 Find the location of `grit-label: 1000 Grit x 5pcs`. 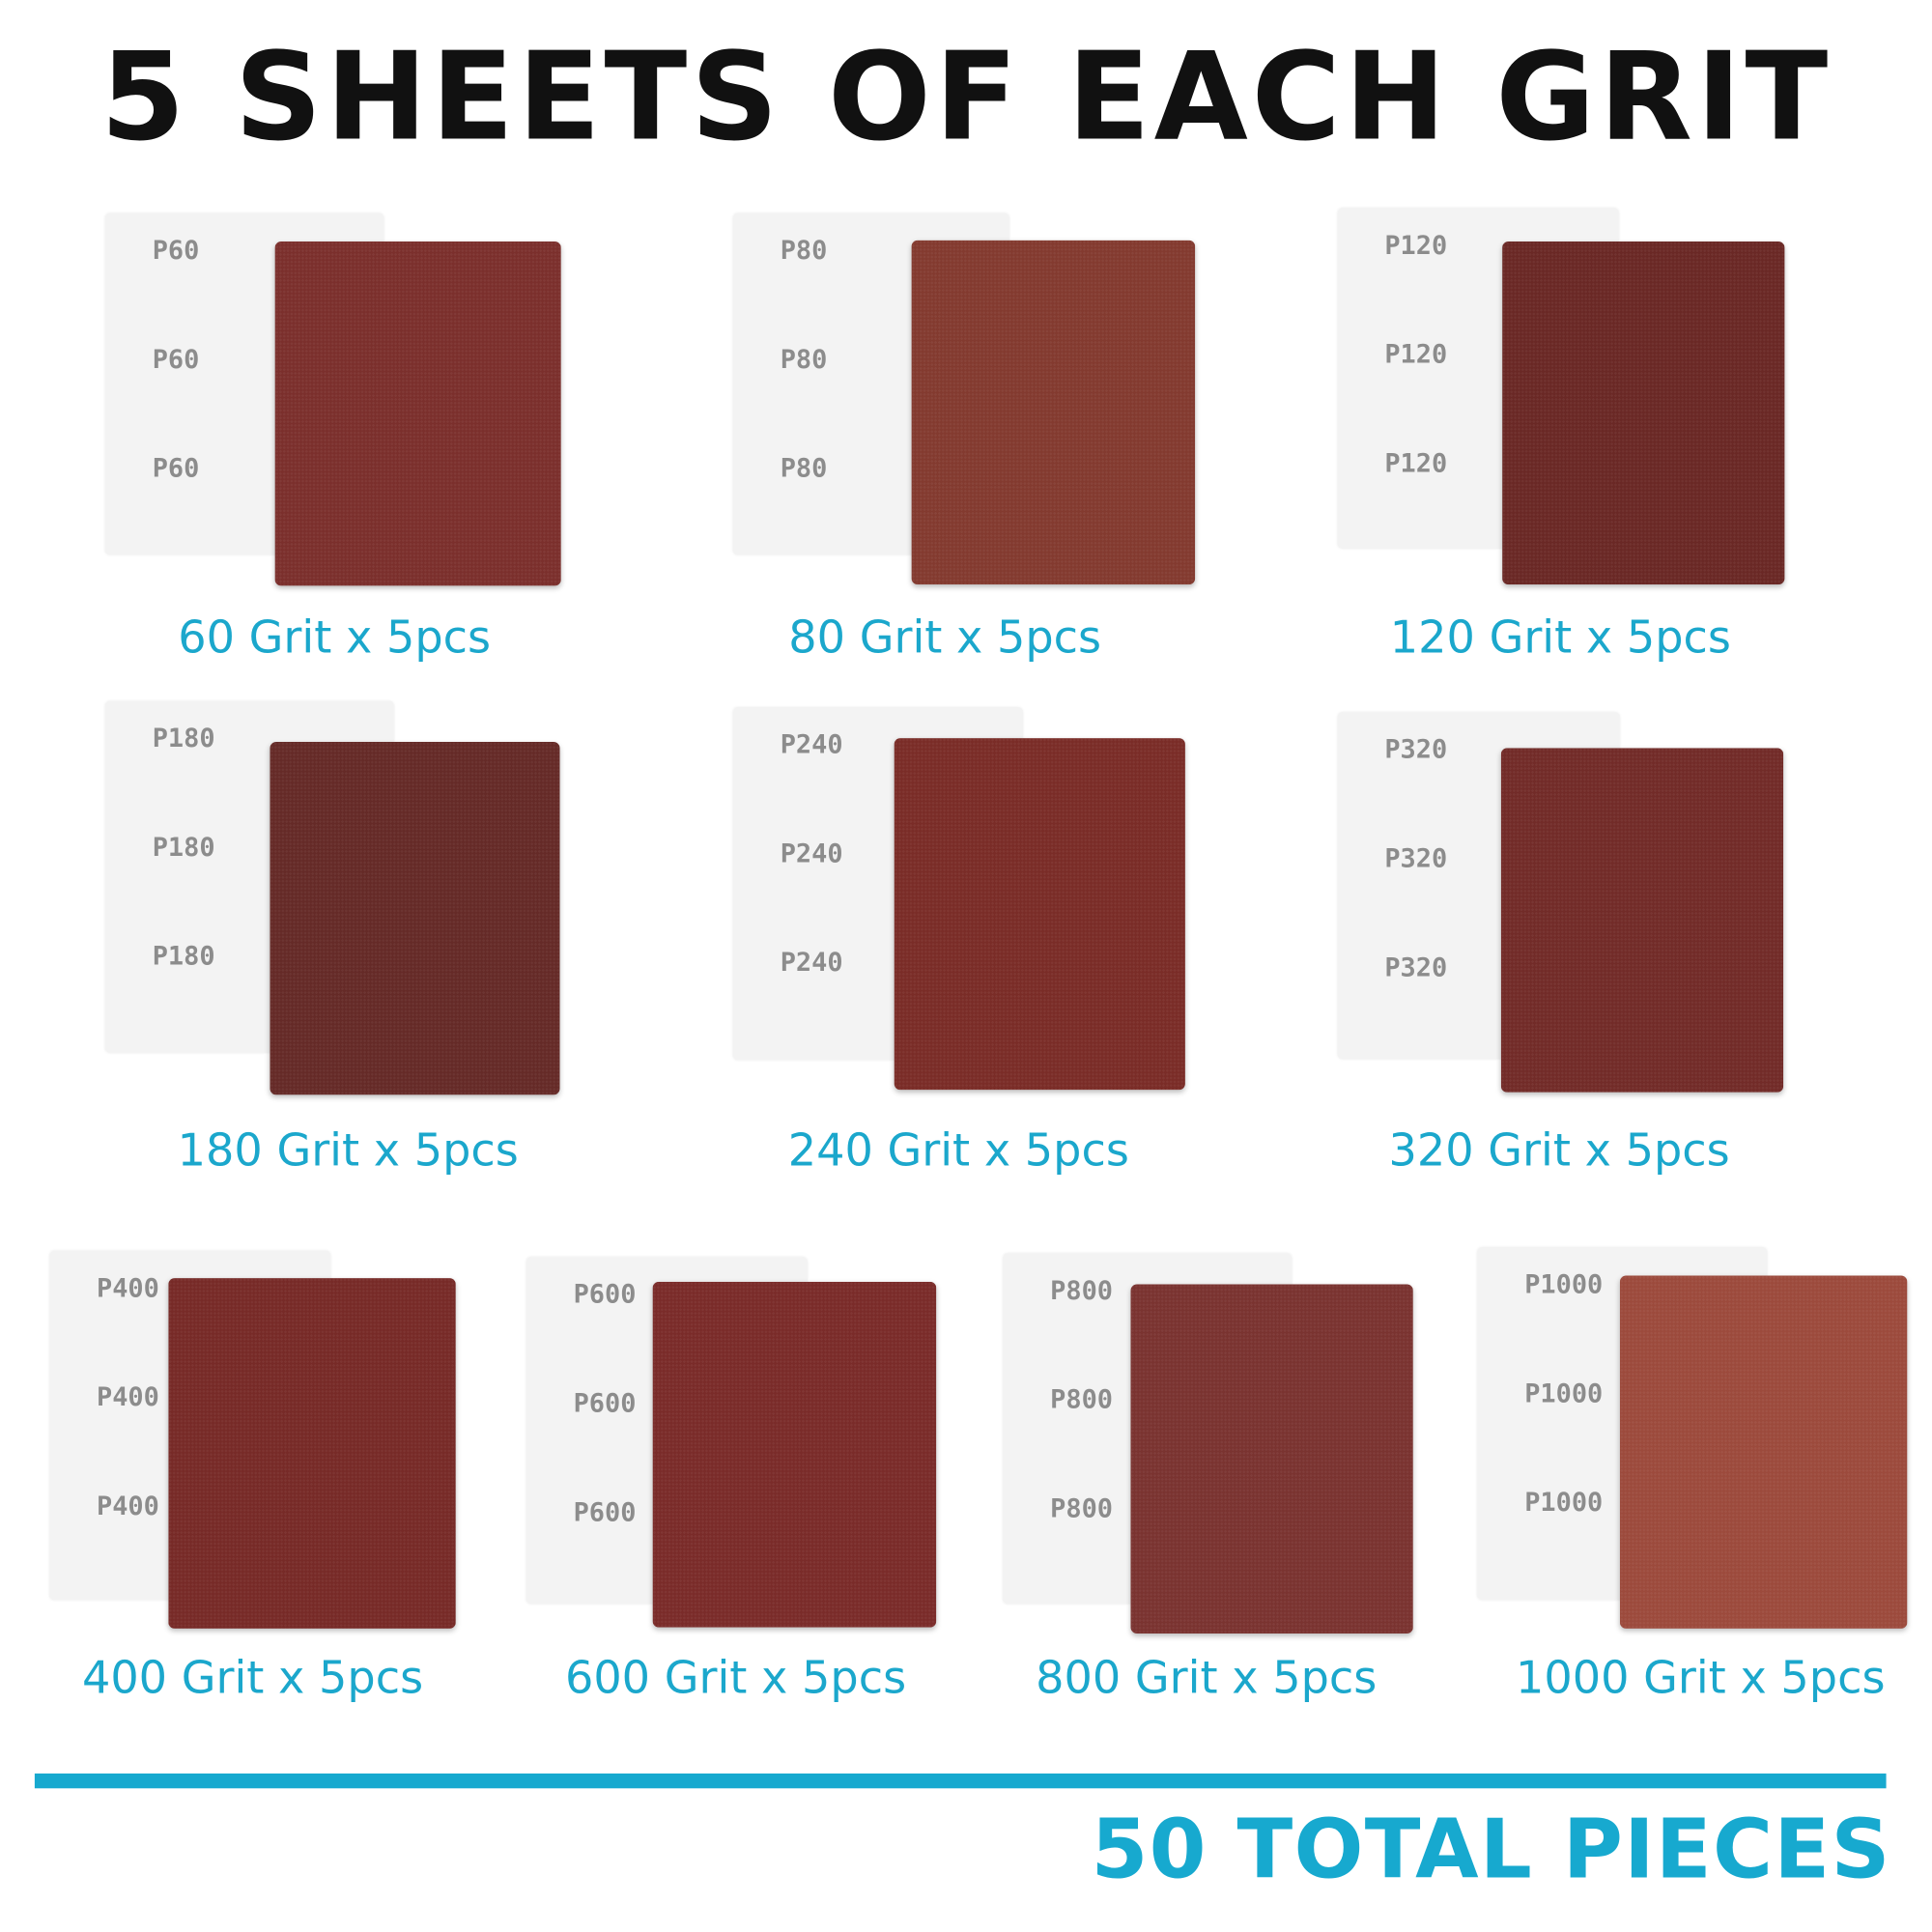

grit-label: 1000 Grit x 5pcs is located at coordinates (1700, 1679).